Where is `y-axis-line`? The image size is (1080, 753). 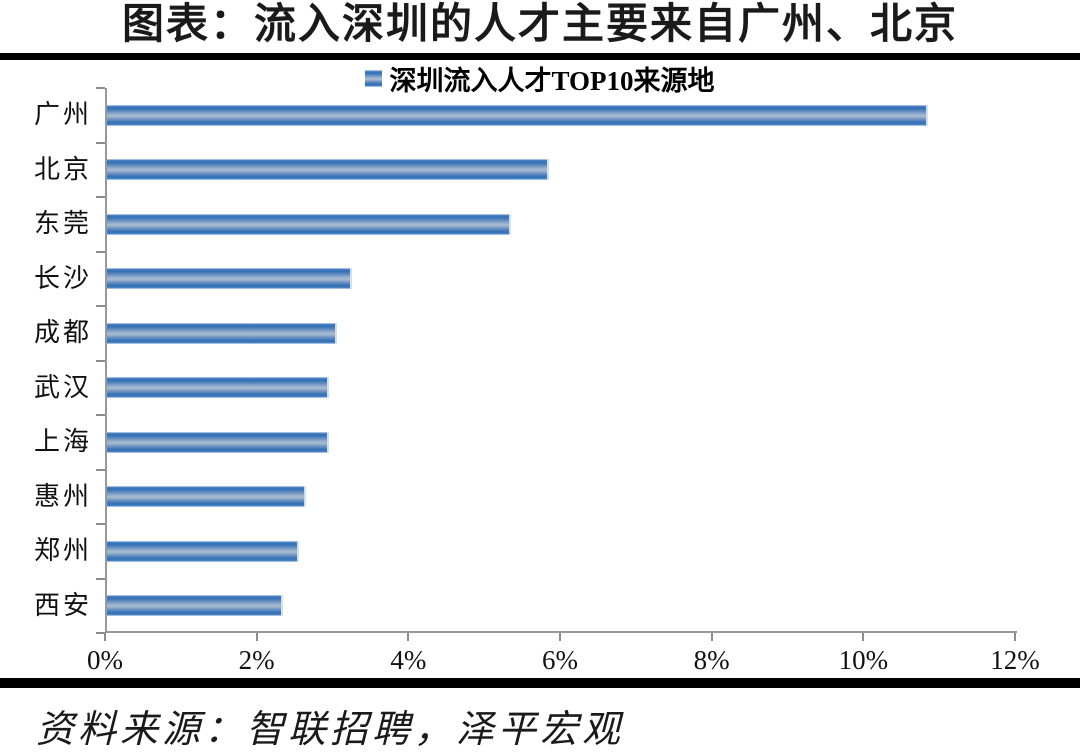 y-axis-line is located at coordinates (106, 360).